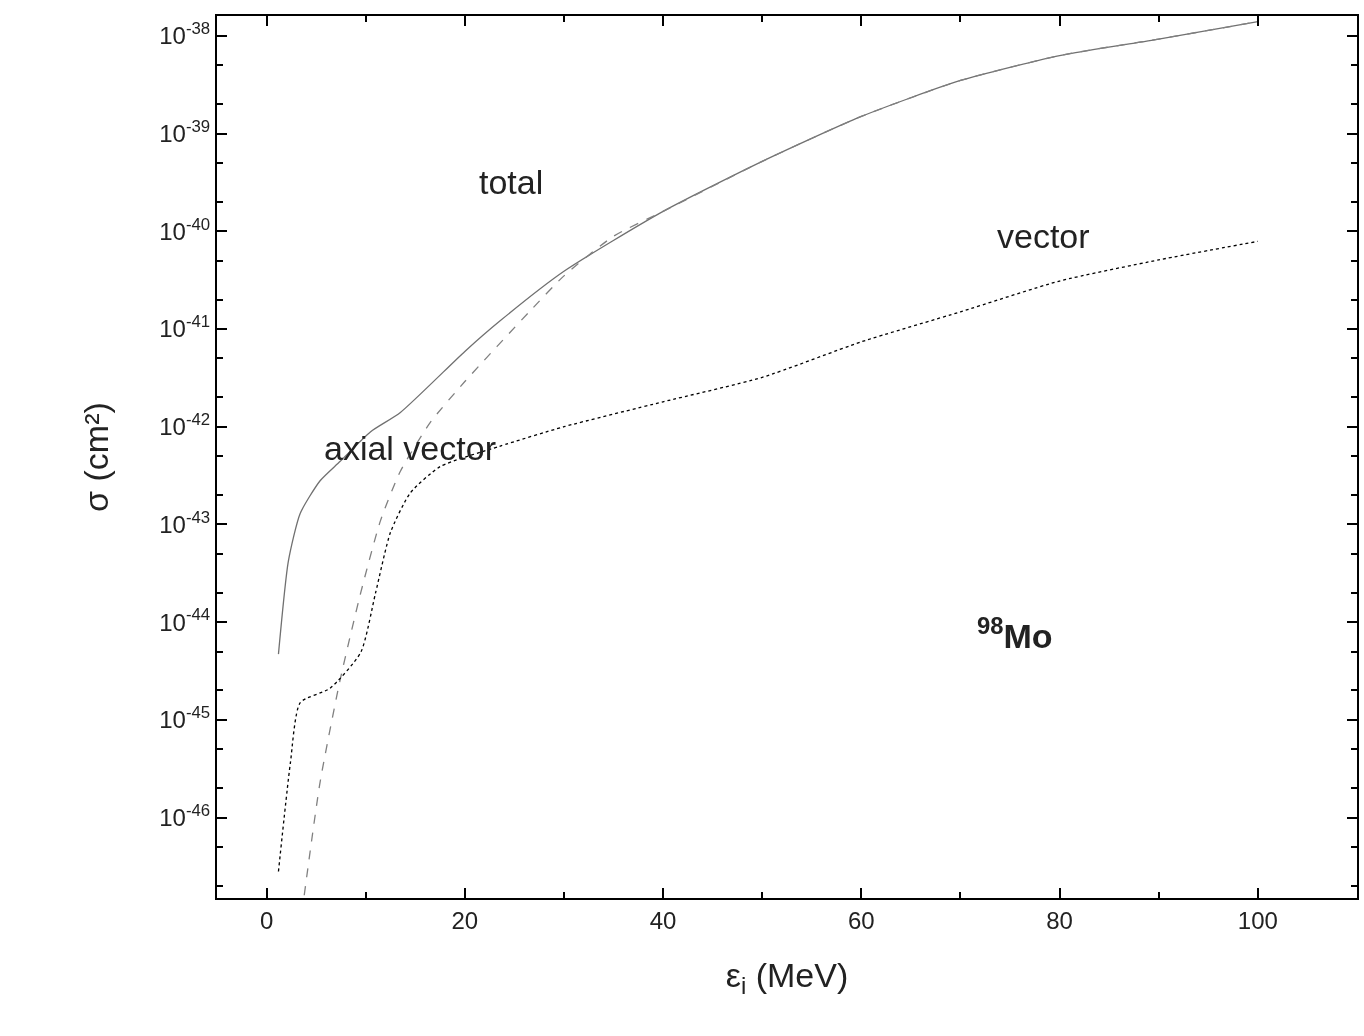 The image size is (1364, 1036). I want to click on y-tick-label: 10$^{-42}$, so click(185, 425).